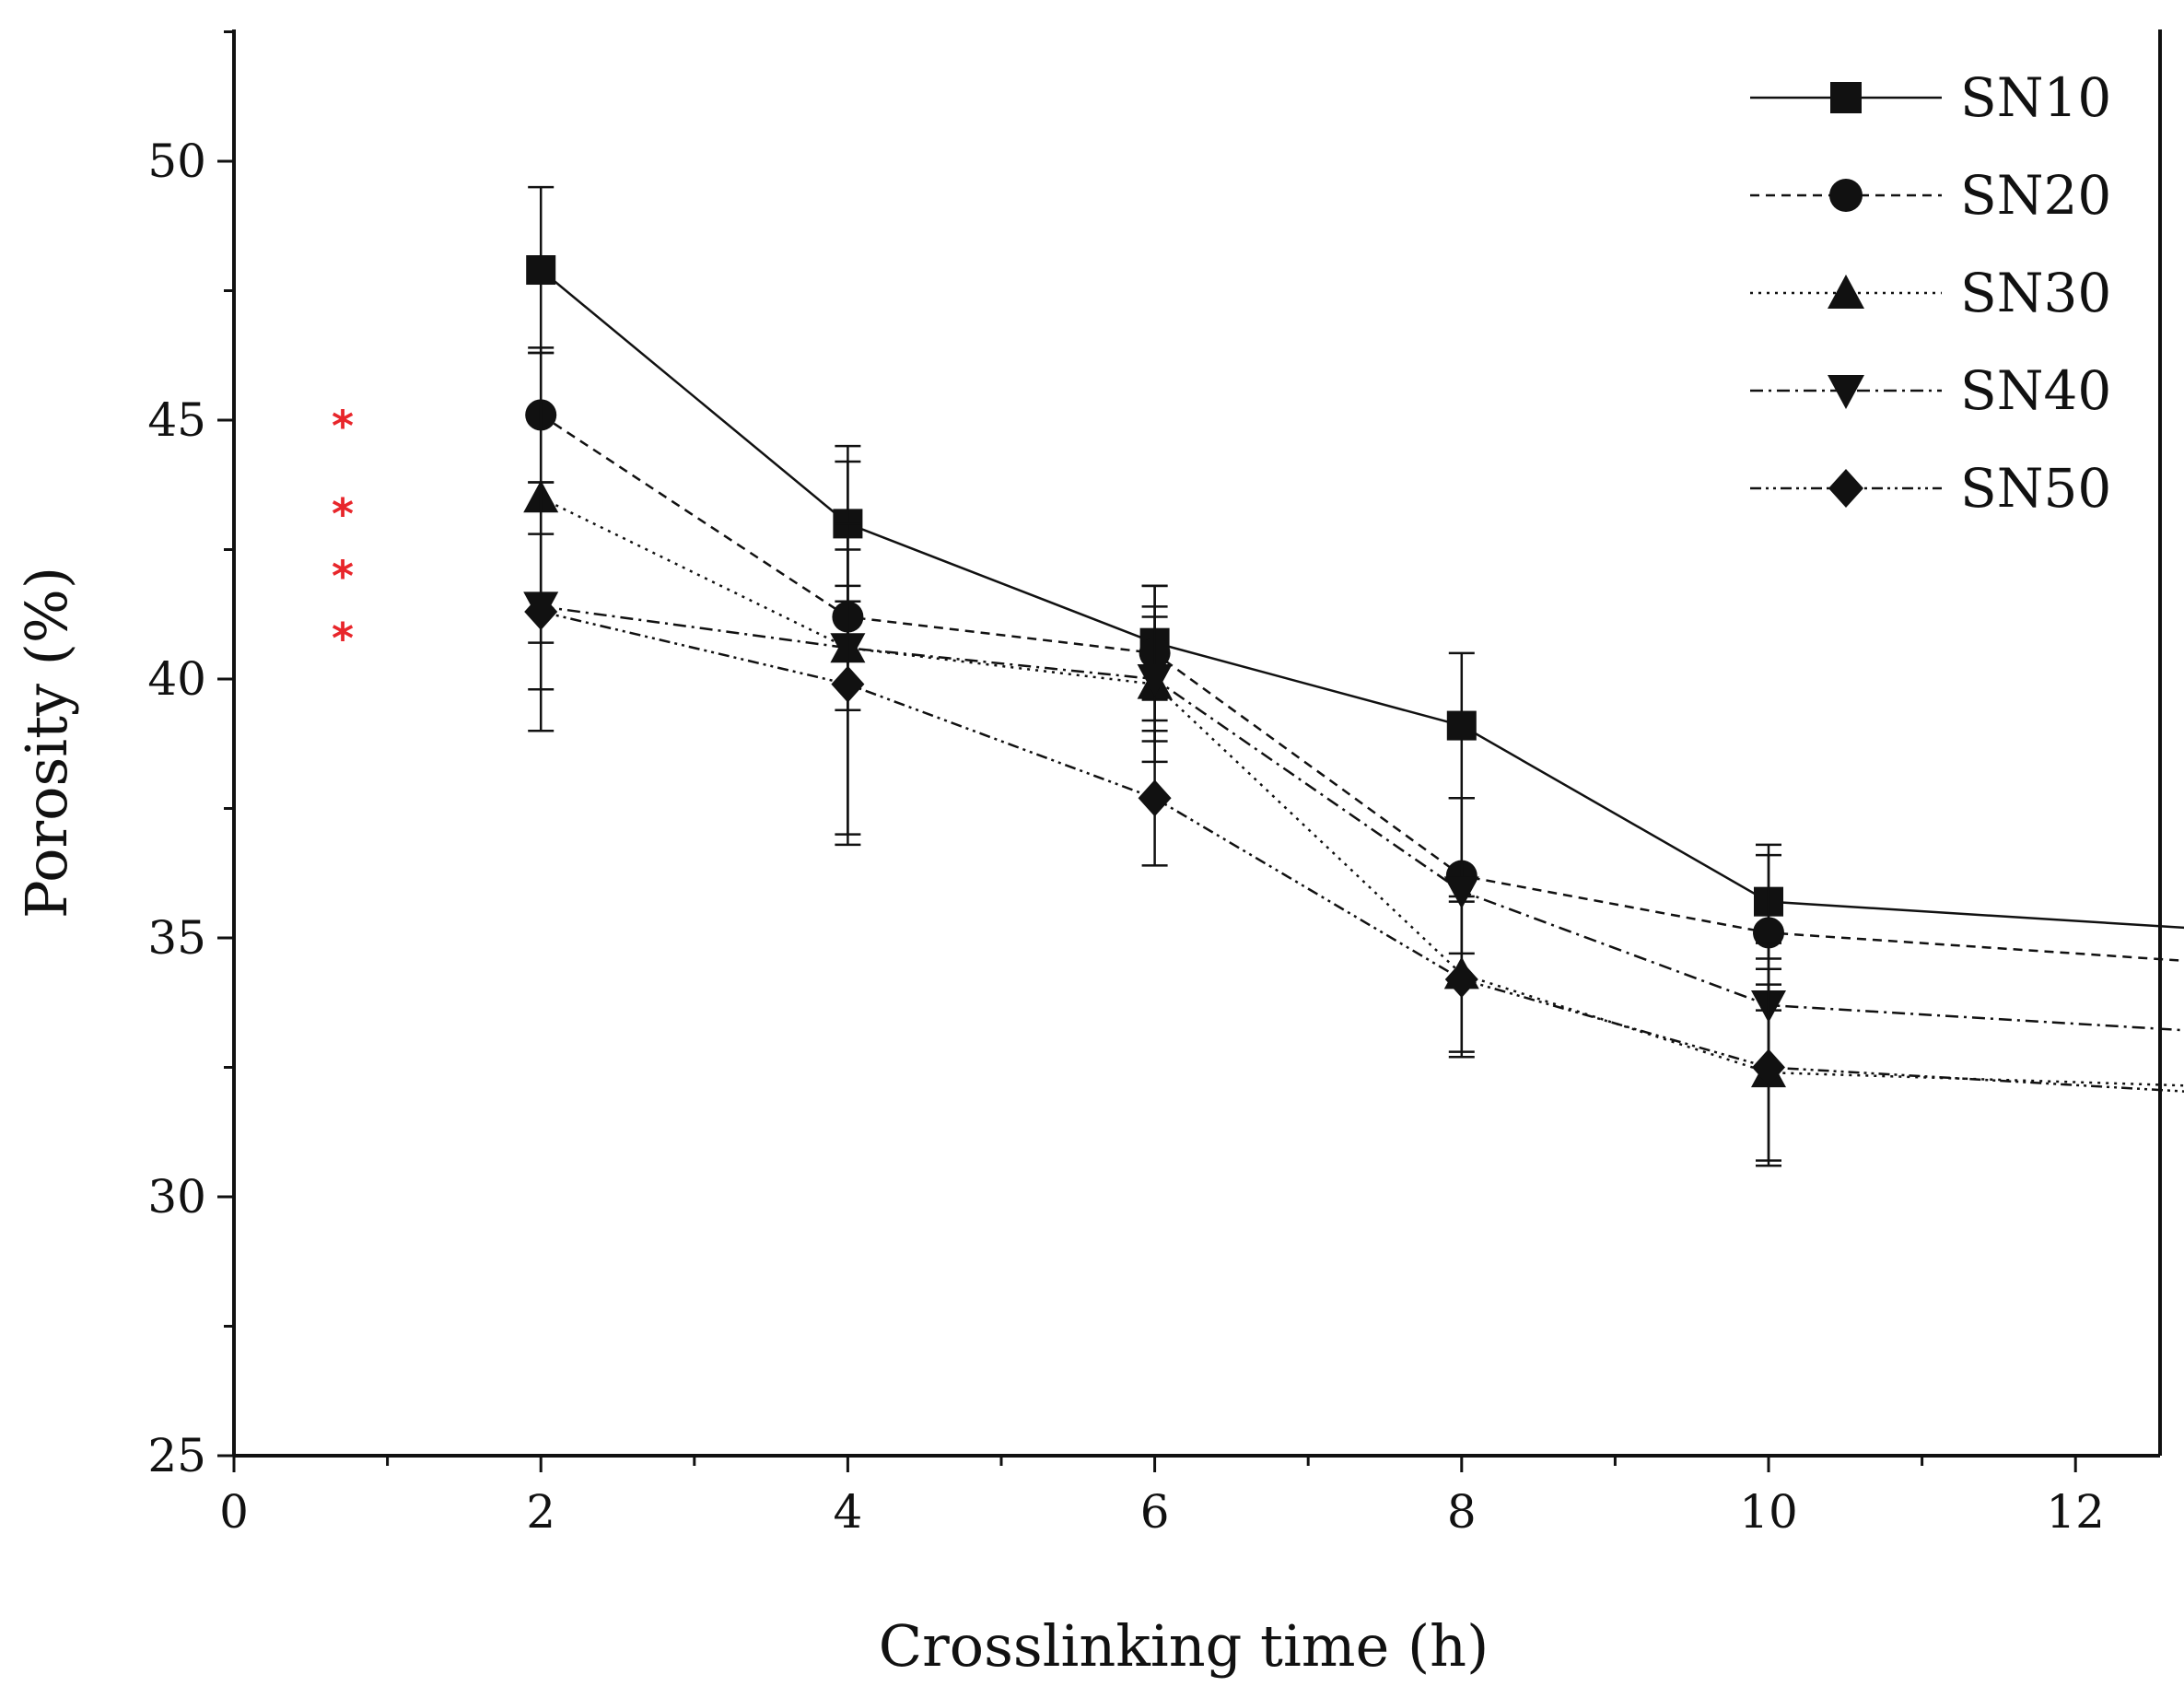  What do you see at coordinates (1768, 1512) in the screenshot?
I see `x-tick-label: 10` at bounding box center [1768, 1512].